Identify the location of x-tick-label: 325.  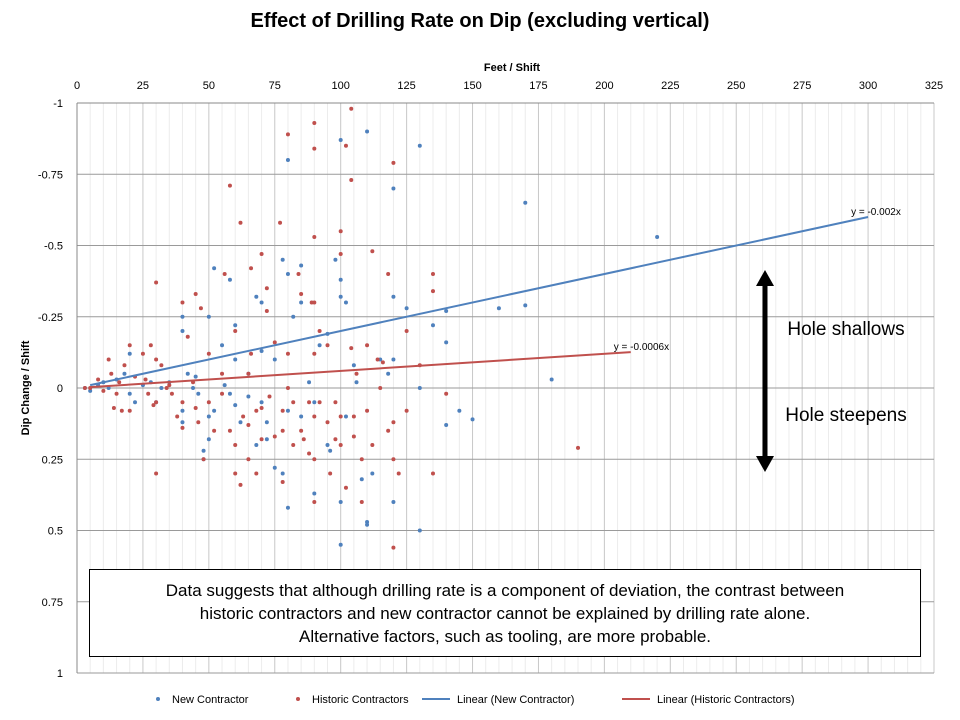
(934, 86).